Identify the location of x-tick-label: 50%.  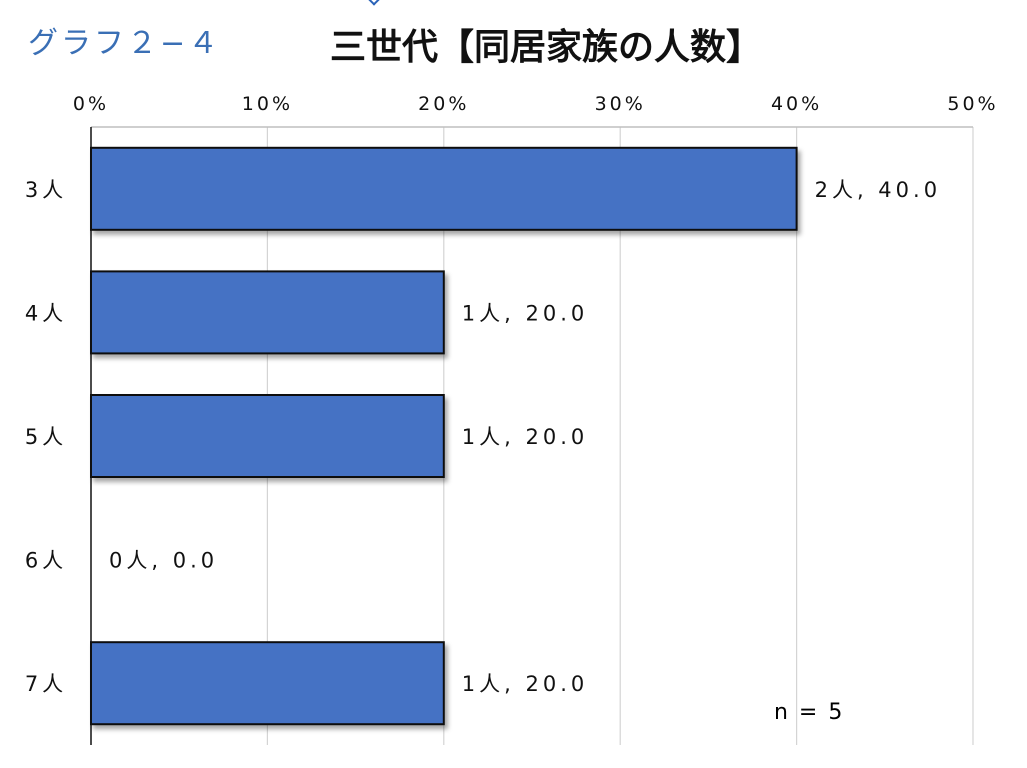
(972, 104).